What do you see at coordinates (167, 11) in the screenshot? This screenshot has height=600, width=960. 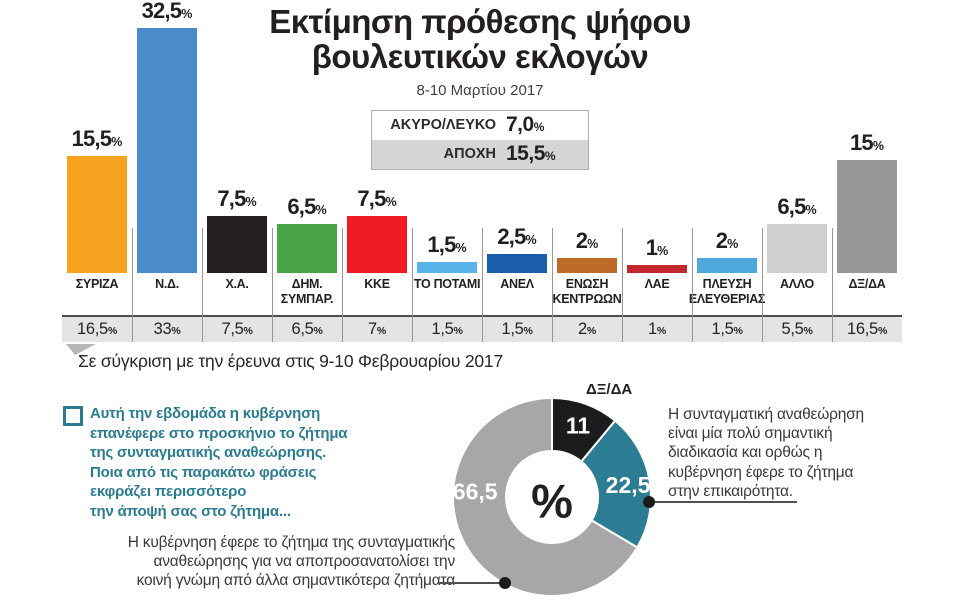 I see `bar-value-label: 32,5%` at bounding box center [167, 11].